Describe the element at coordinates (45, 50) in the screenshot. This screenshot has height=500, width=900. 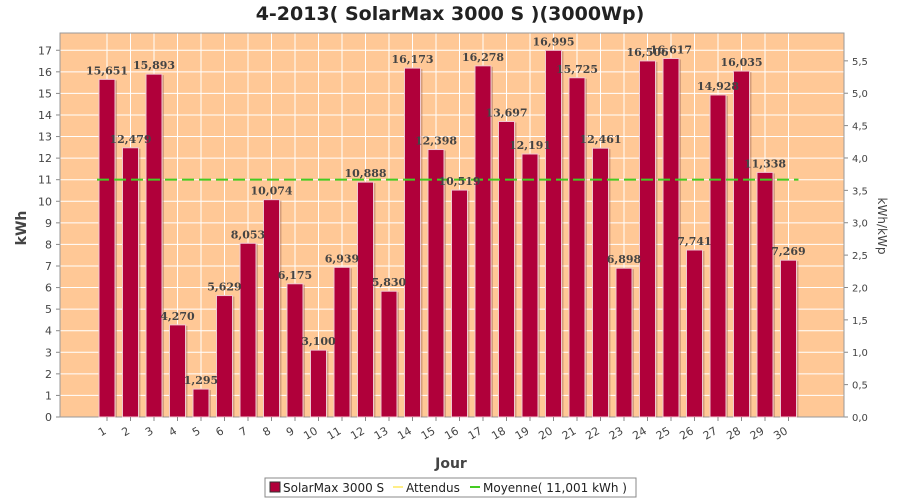
I see `y-tick-label: 17` at that location.